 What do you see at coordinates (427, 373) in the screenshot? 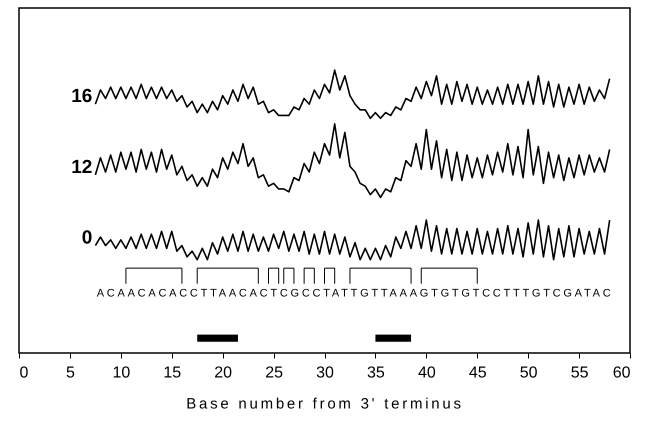
I see `x-tick-label: 40` at bounding box center [427, 373].